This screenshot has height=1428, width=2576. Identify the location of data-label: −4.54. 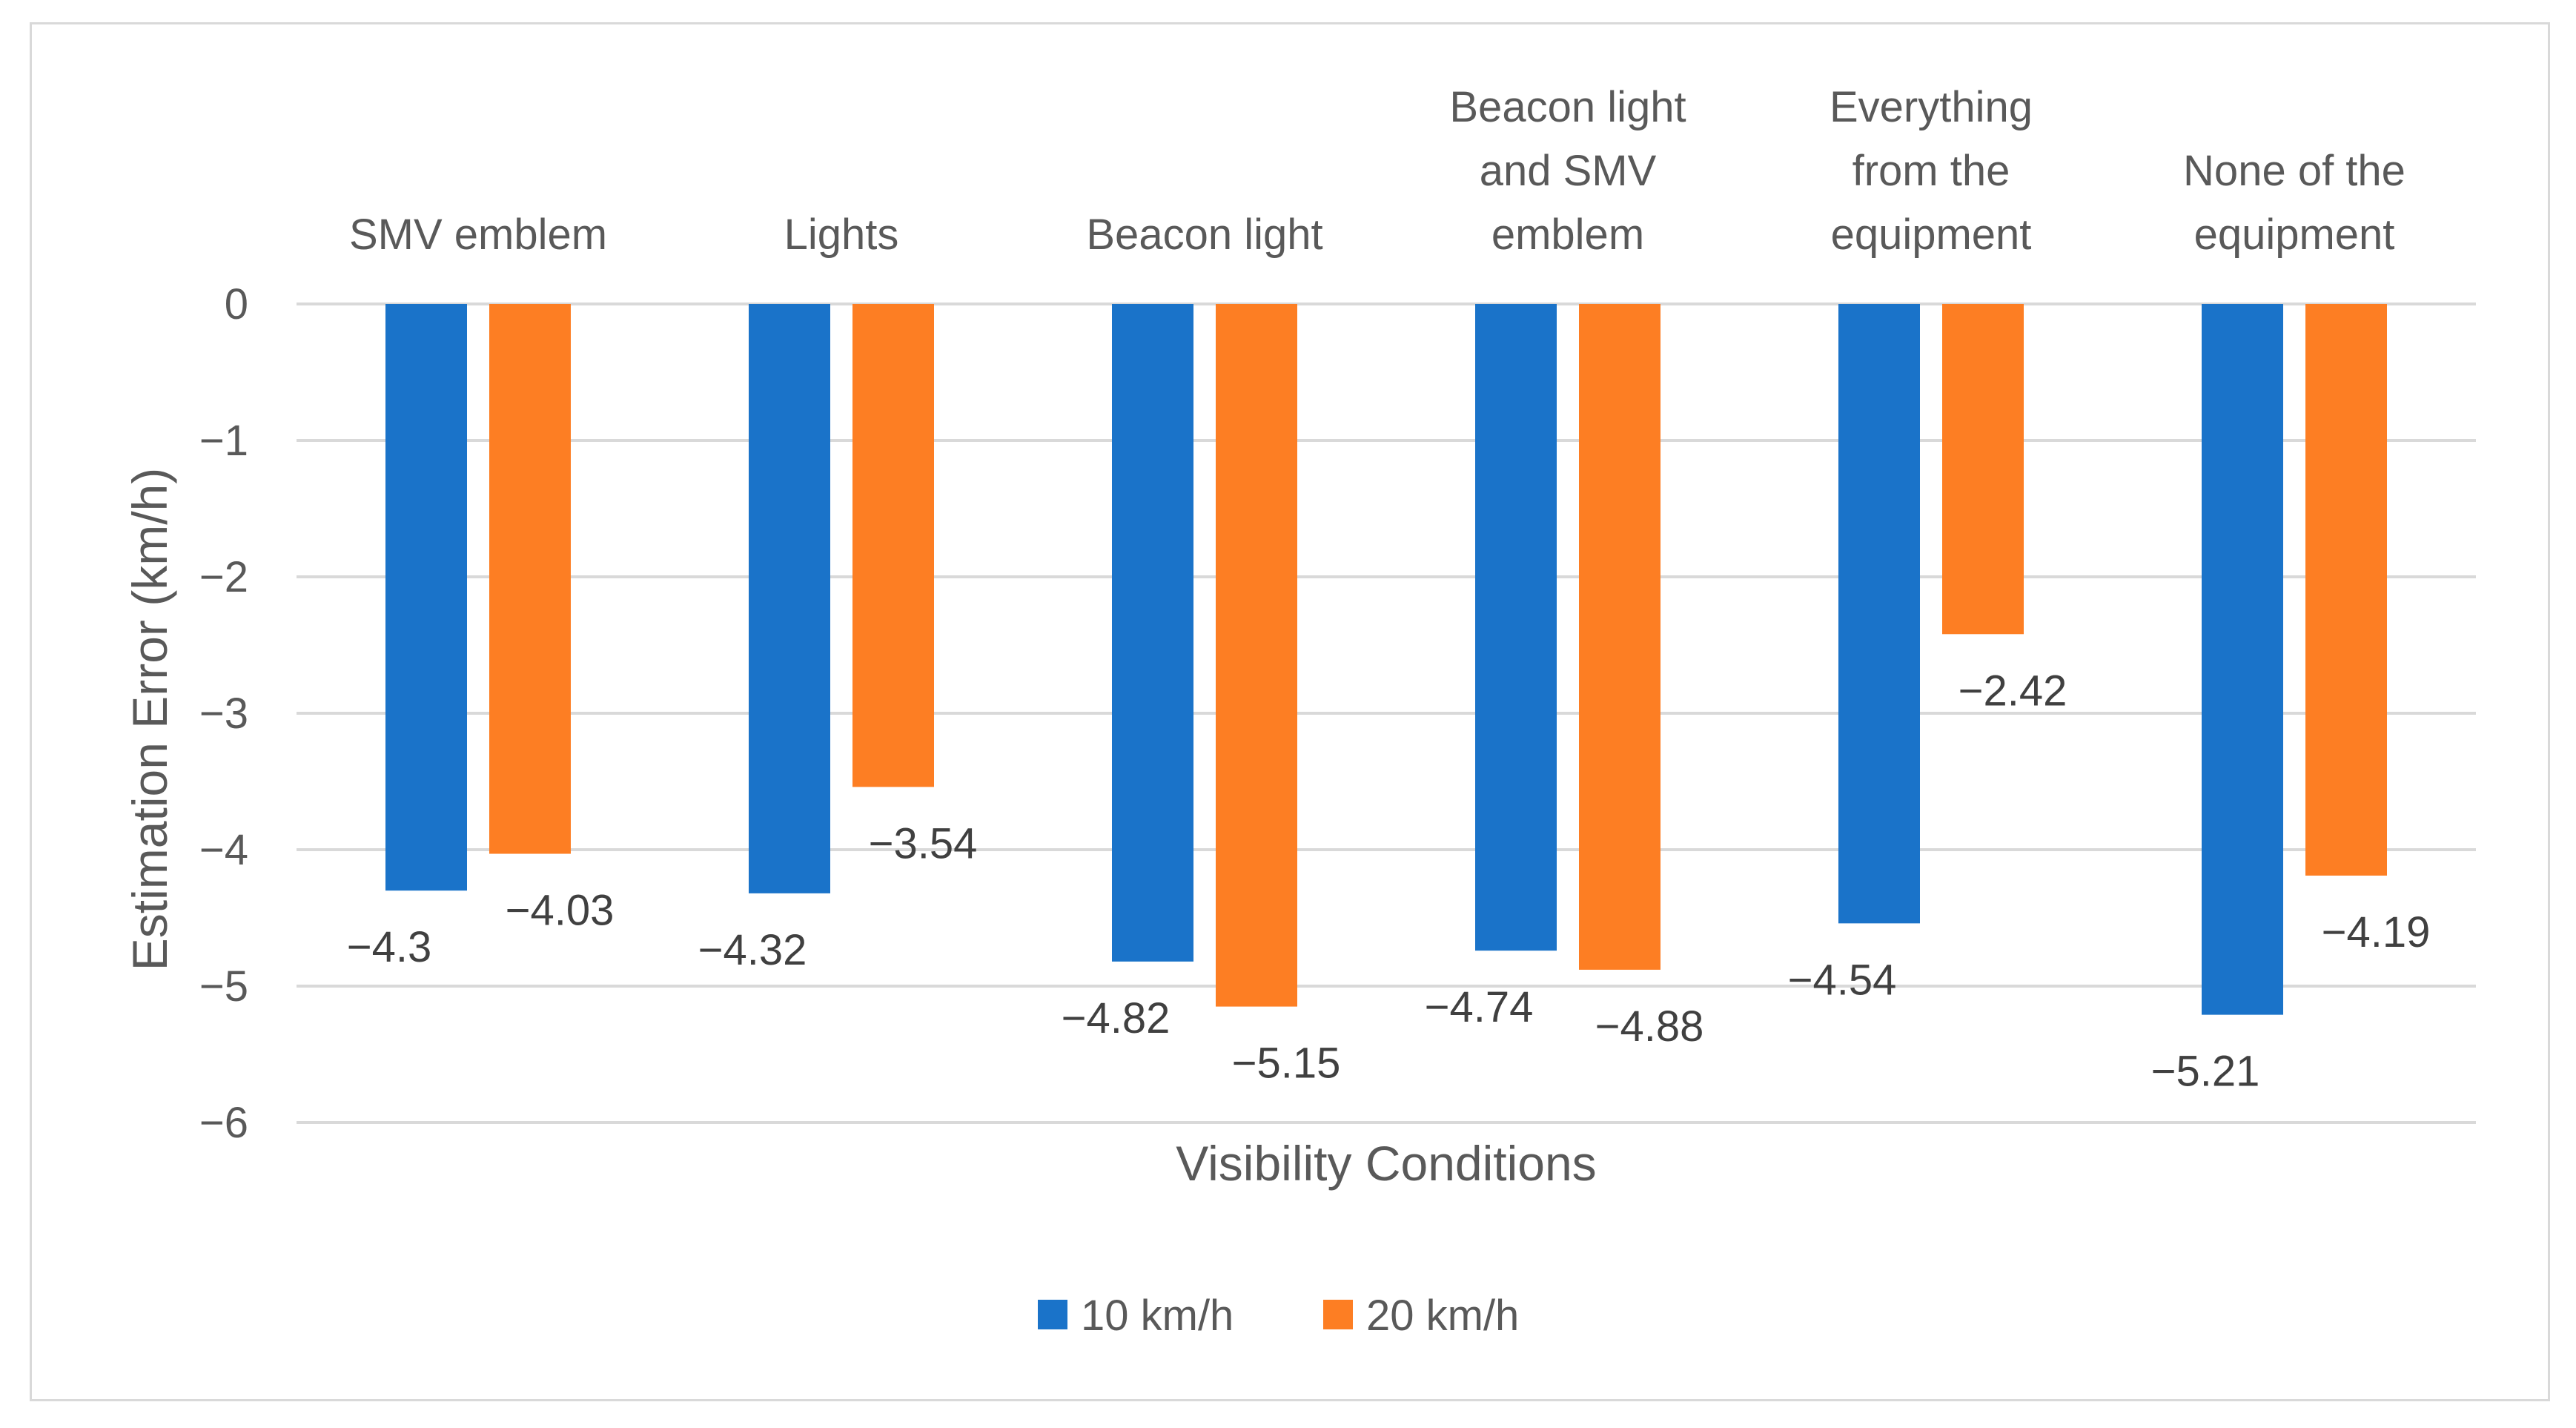
(1842, 980).